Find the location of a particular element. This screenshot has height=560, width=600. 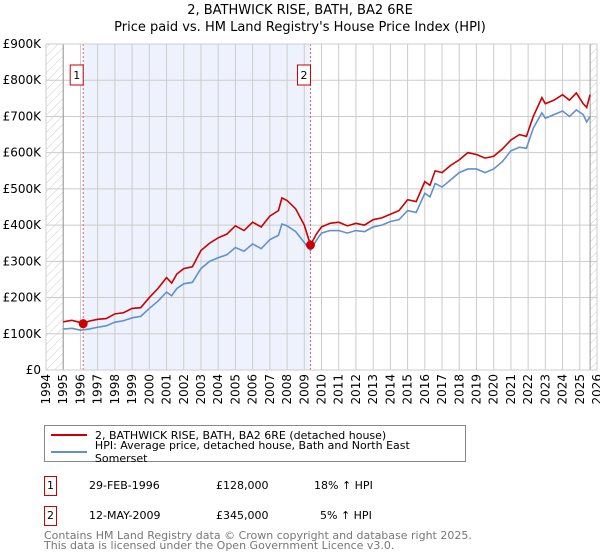

x-tick-label: 2009 is located at coordinates (304, 389).